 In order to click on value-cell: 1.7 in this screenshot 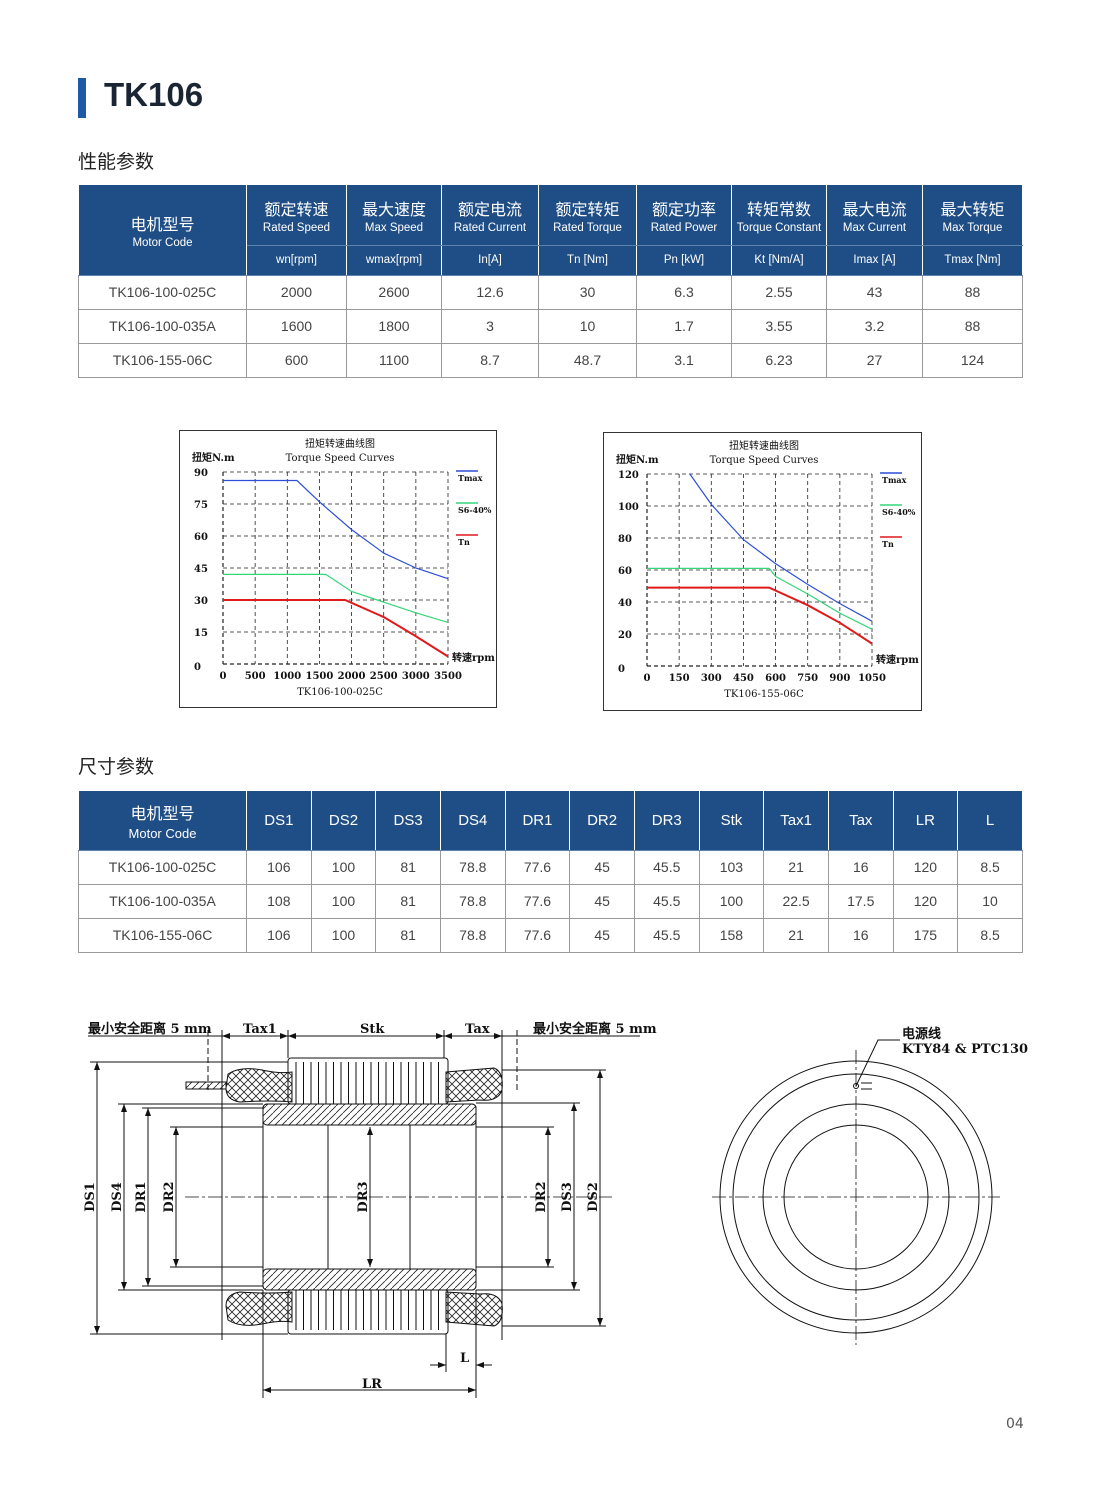, I will do `click(684, 326)`.